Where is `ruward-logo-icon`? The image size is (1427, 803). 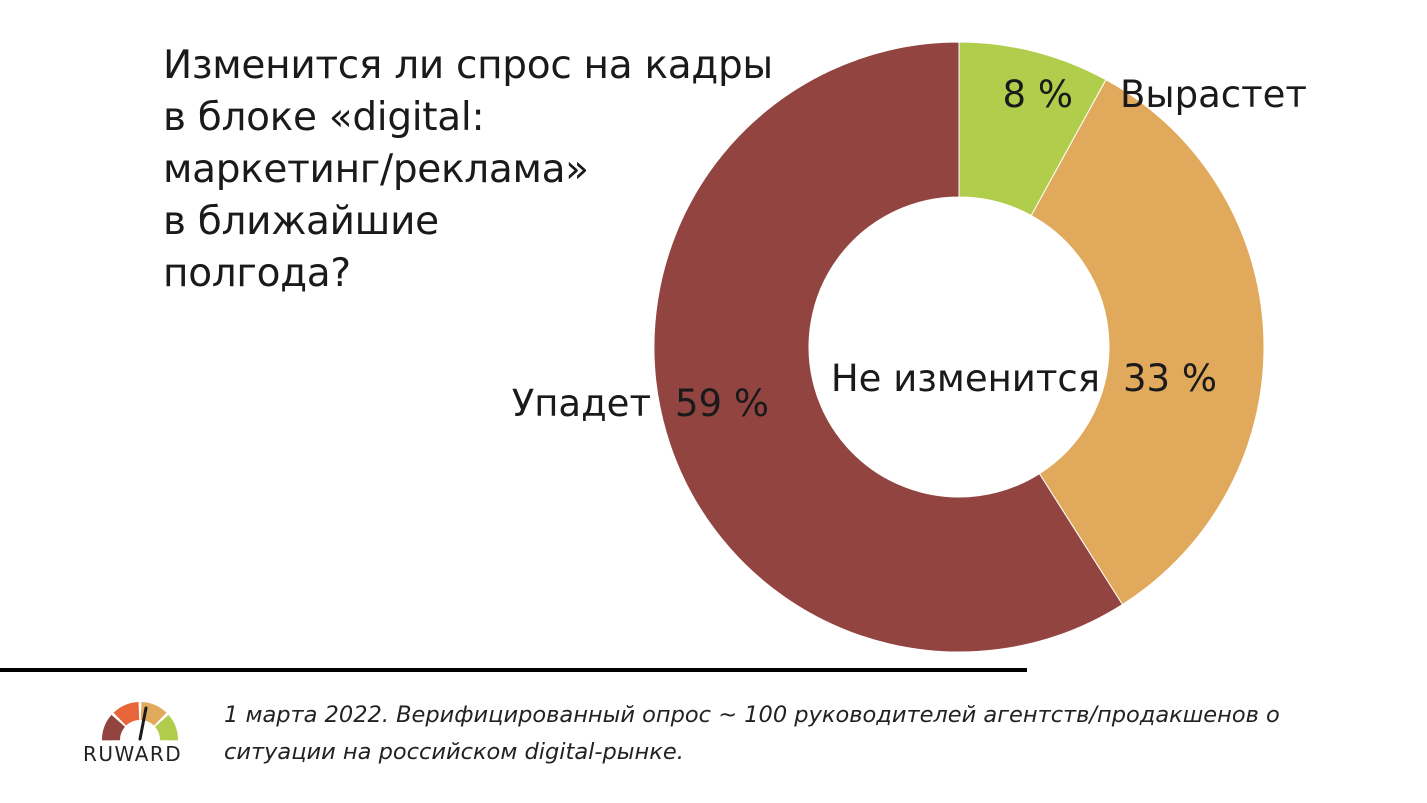 ruward-logo-icon is located at coordinates (140, 721).